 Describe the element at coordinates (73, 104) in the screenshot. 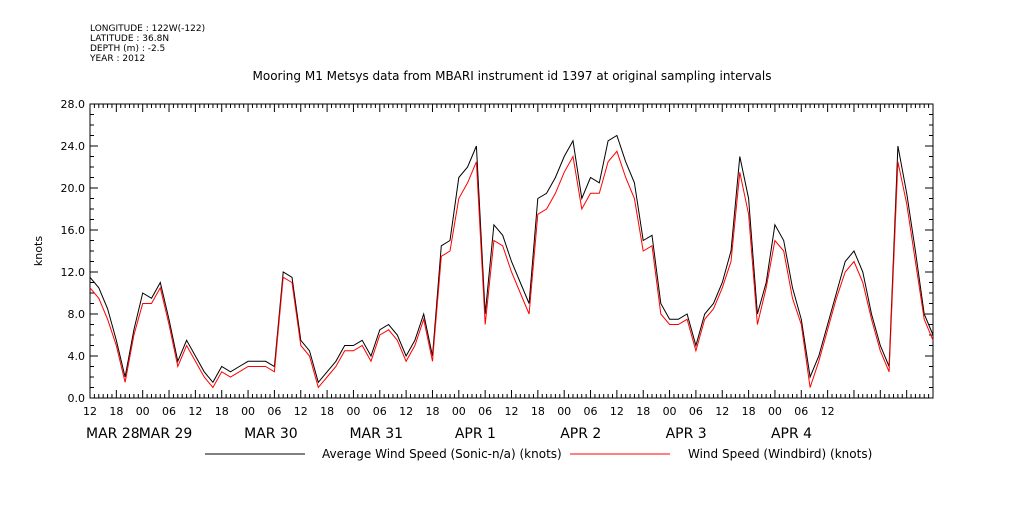

I see `y-tick-label: 28.0` at that location.